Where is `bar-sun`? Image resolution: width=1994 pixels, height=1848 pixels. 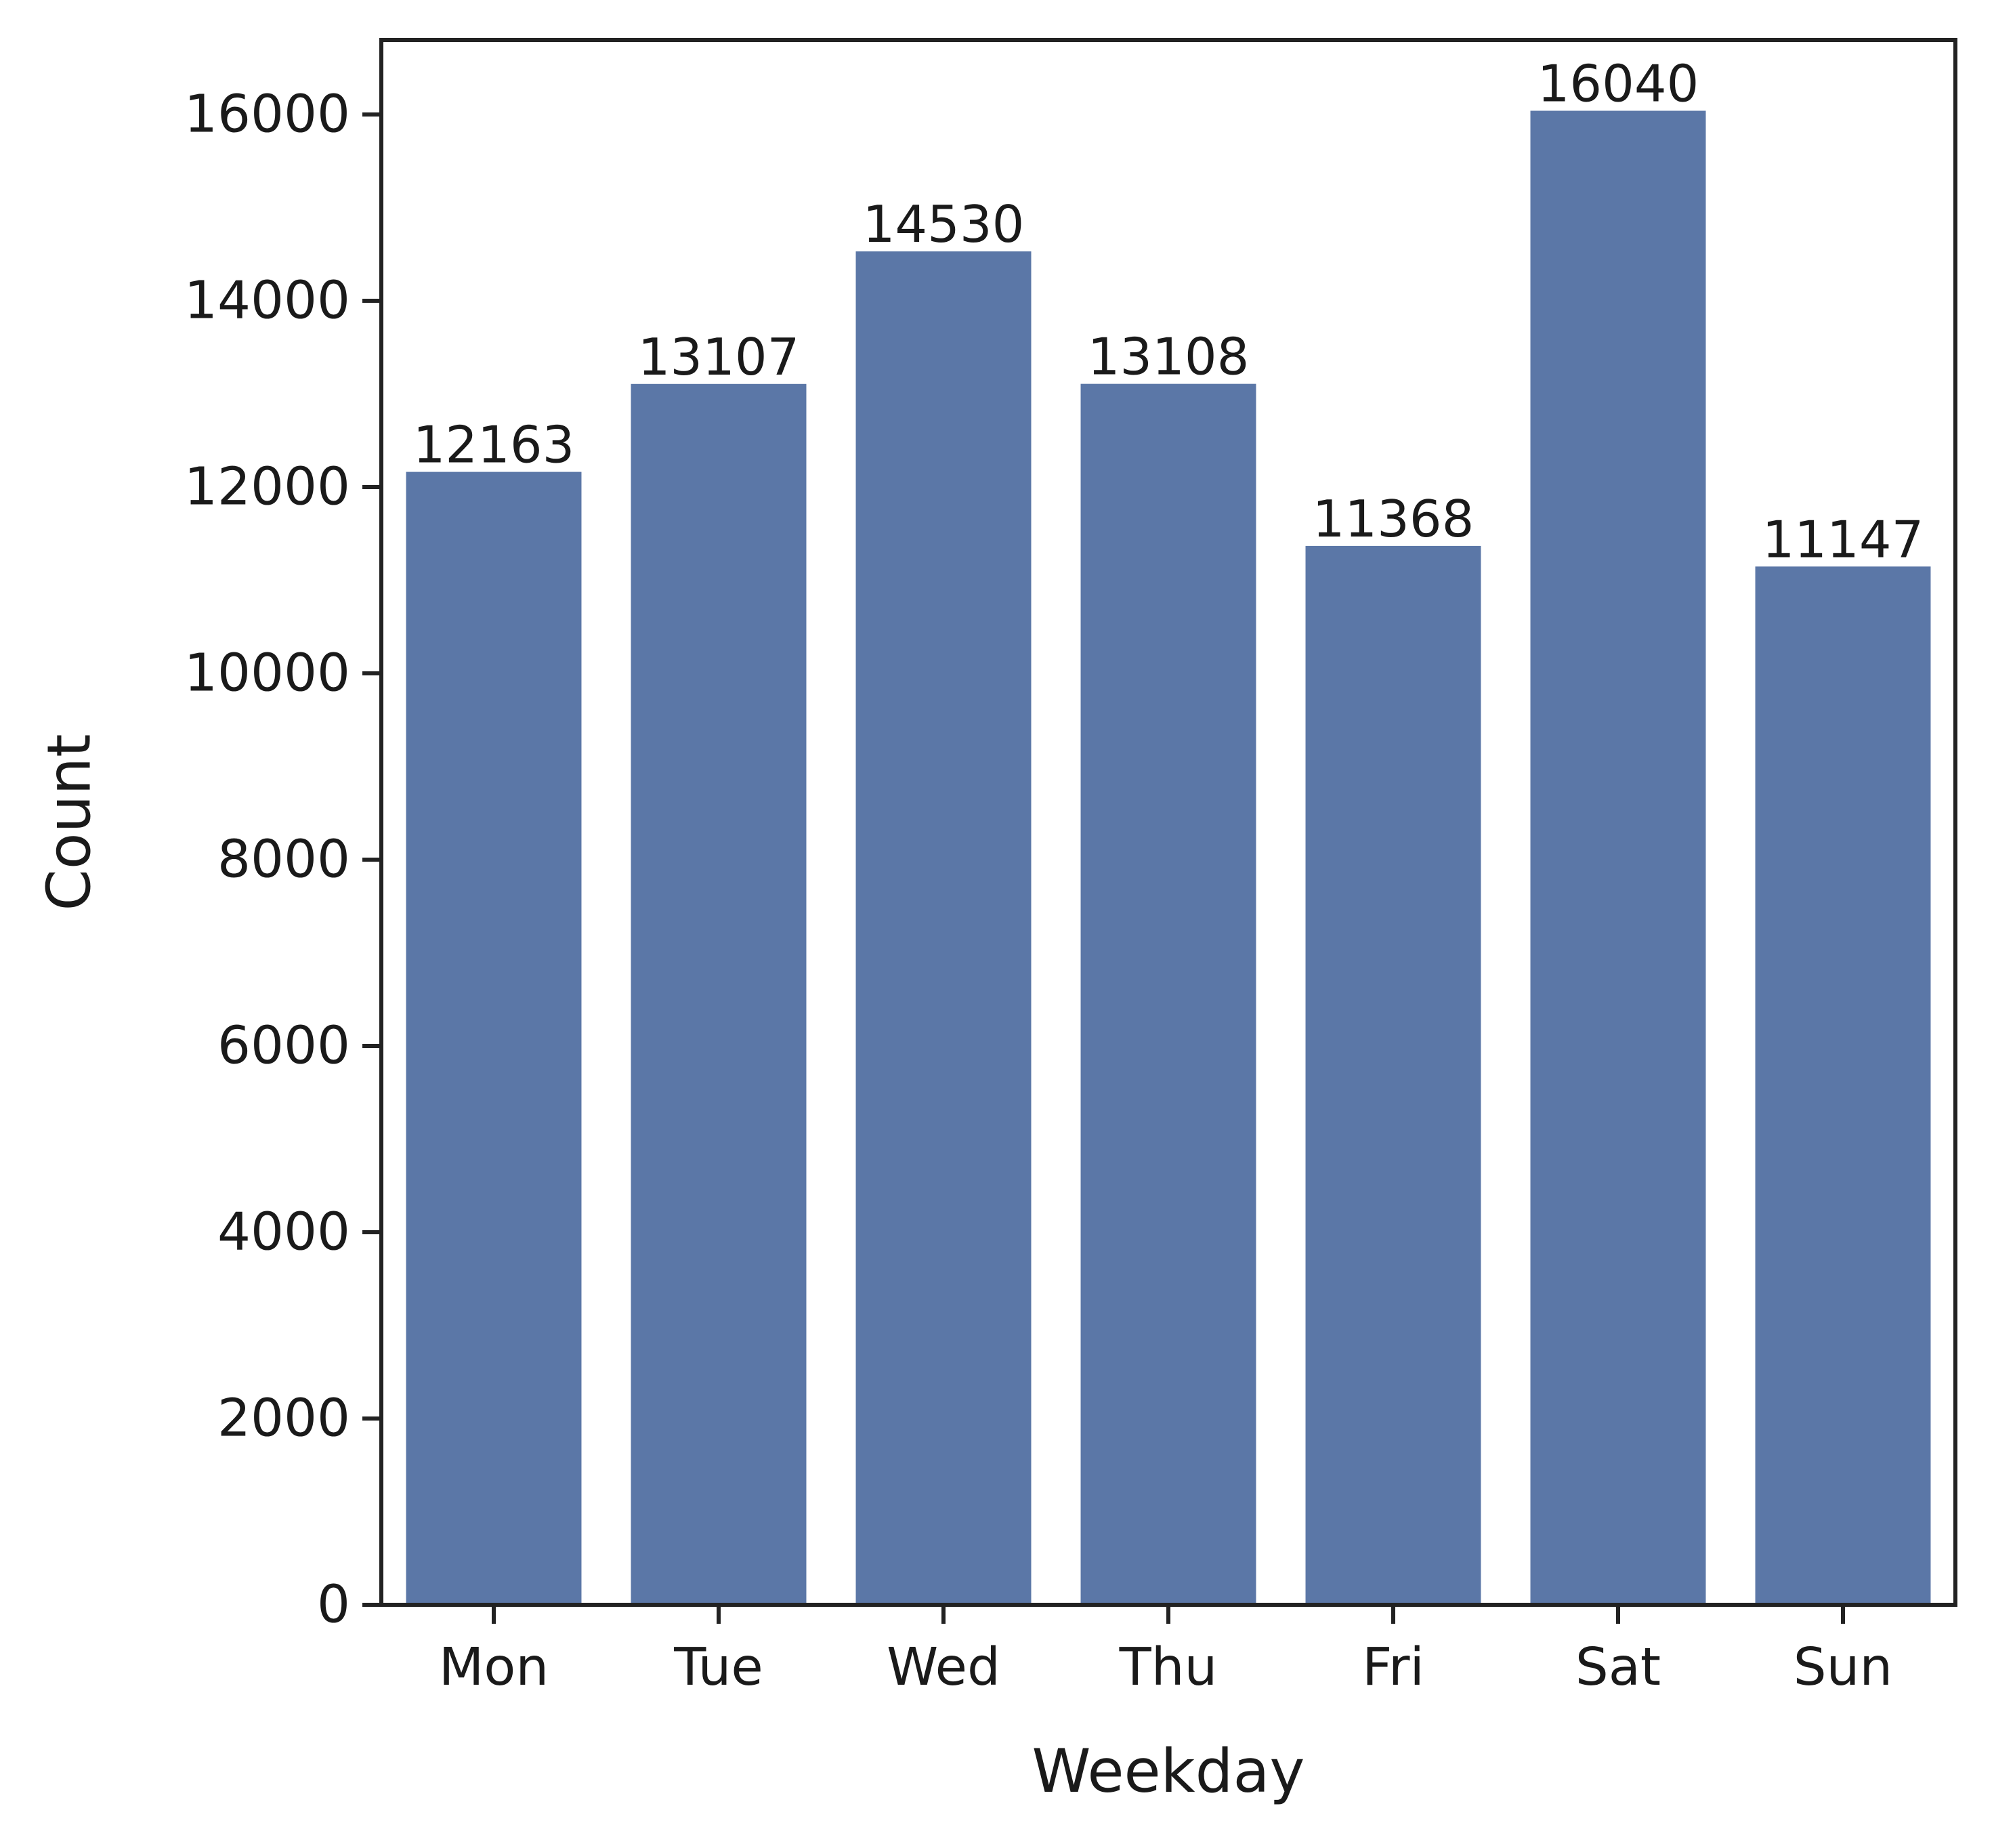
bar-sun is located at coordinates (1843, 1085).